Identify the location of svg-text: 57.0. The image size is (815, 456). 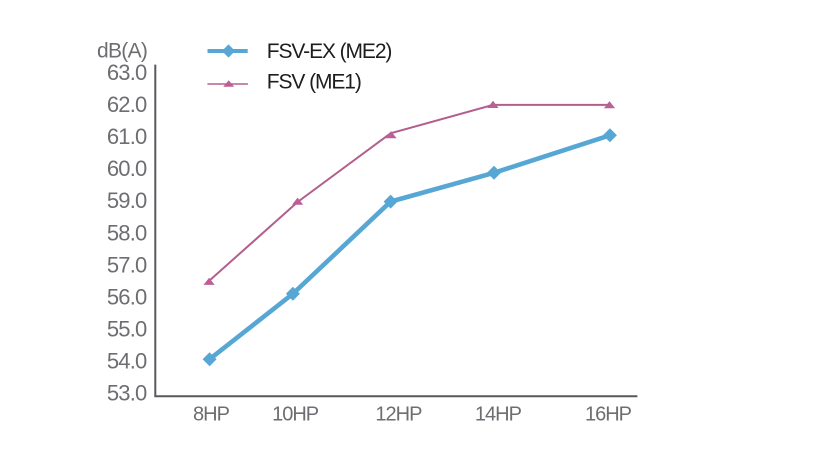
(127, 264).